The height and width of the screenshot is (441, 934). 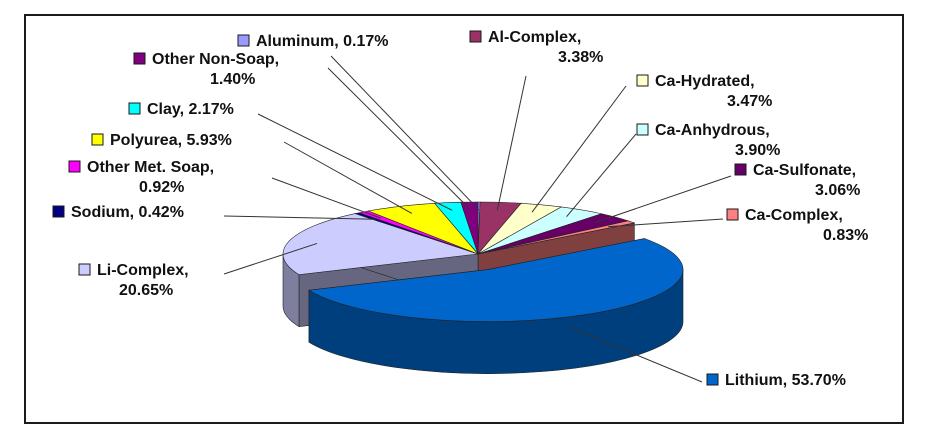 I want to click on slice-label-ca-hydrated: Ca-Hydrated,, so click(x=705, y=81).